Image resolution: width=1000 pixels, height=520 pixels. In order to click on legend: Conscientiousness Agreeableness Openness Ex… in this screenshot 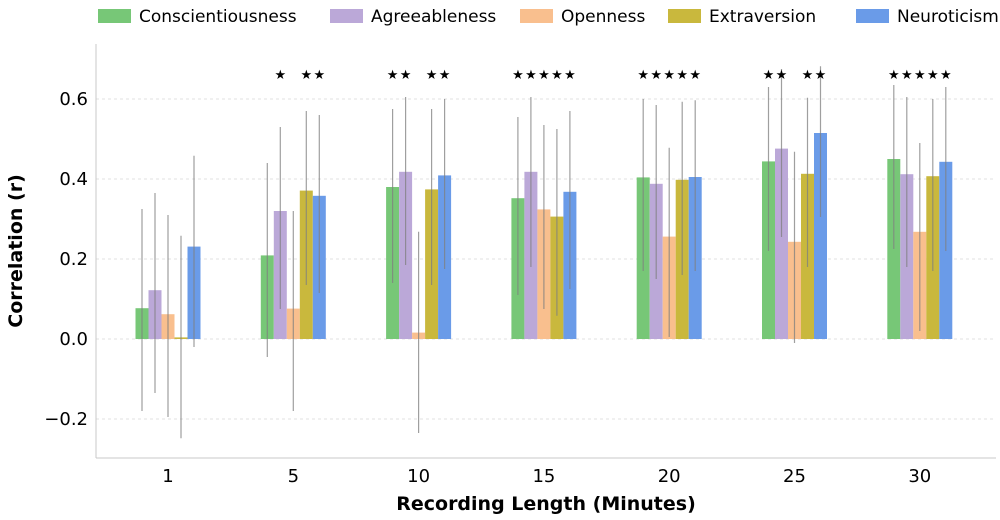, I will do `click(548, 17)`.